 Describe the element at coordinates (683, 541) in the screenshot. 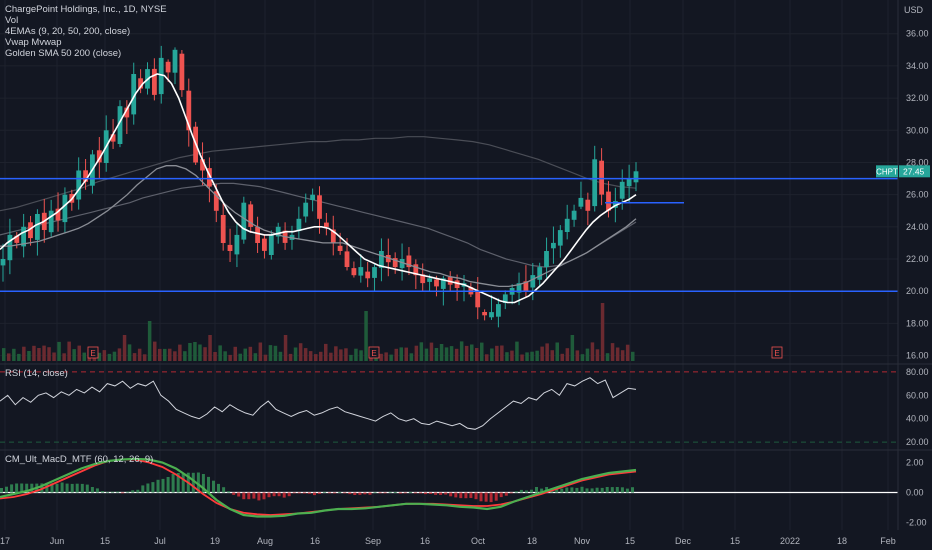

I see `x-tick-label: Dec` at that location.